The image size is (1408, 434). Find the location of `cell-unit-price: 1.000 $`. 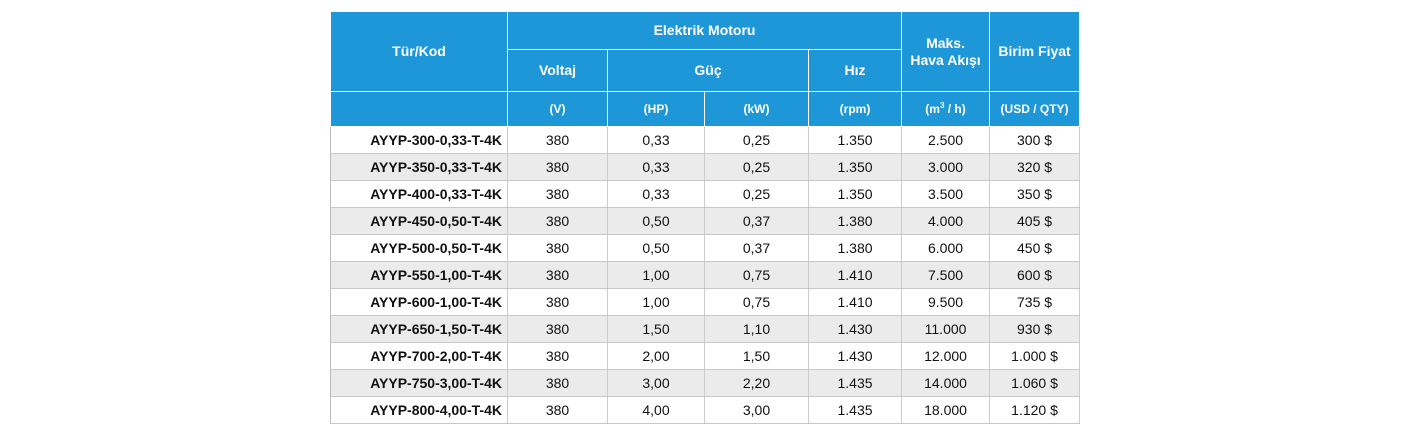

cell-unit-price: 1.000 $ is located at coordinates (1035, 356).